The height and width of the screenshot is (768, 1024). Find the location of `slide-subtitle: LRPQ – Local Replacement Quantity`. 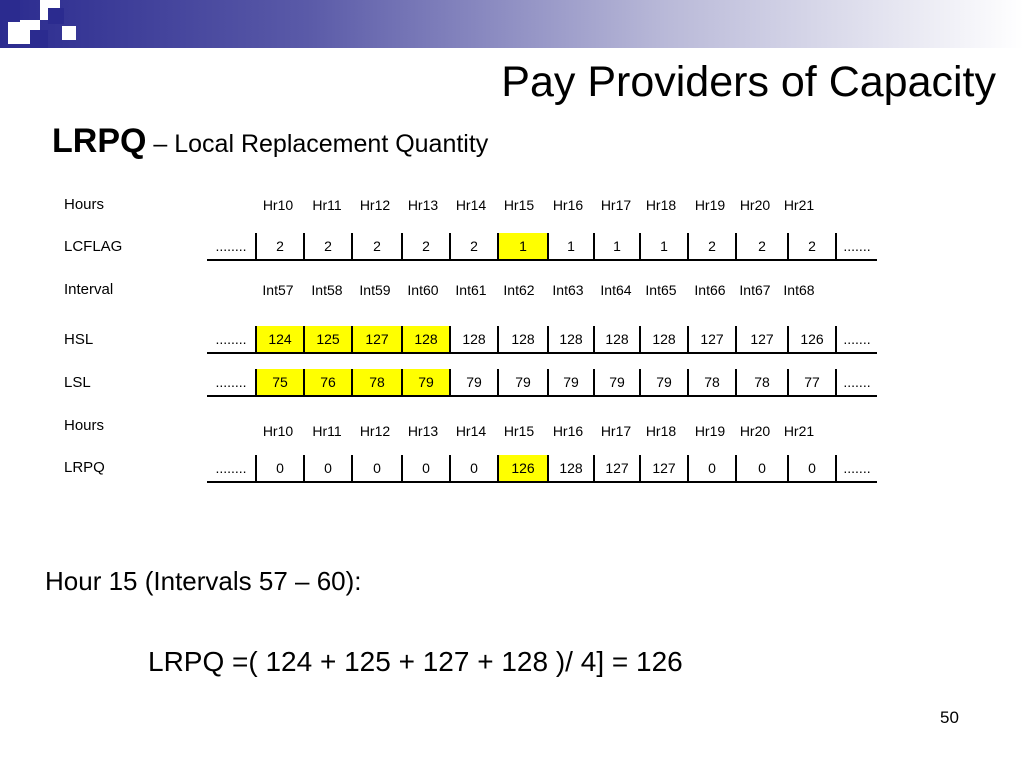

slide-subtitle: LRPQ – Local Replacement Quantity is located at coordinates (270, 141).